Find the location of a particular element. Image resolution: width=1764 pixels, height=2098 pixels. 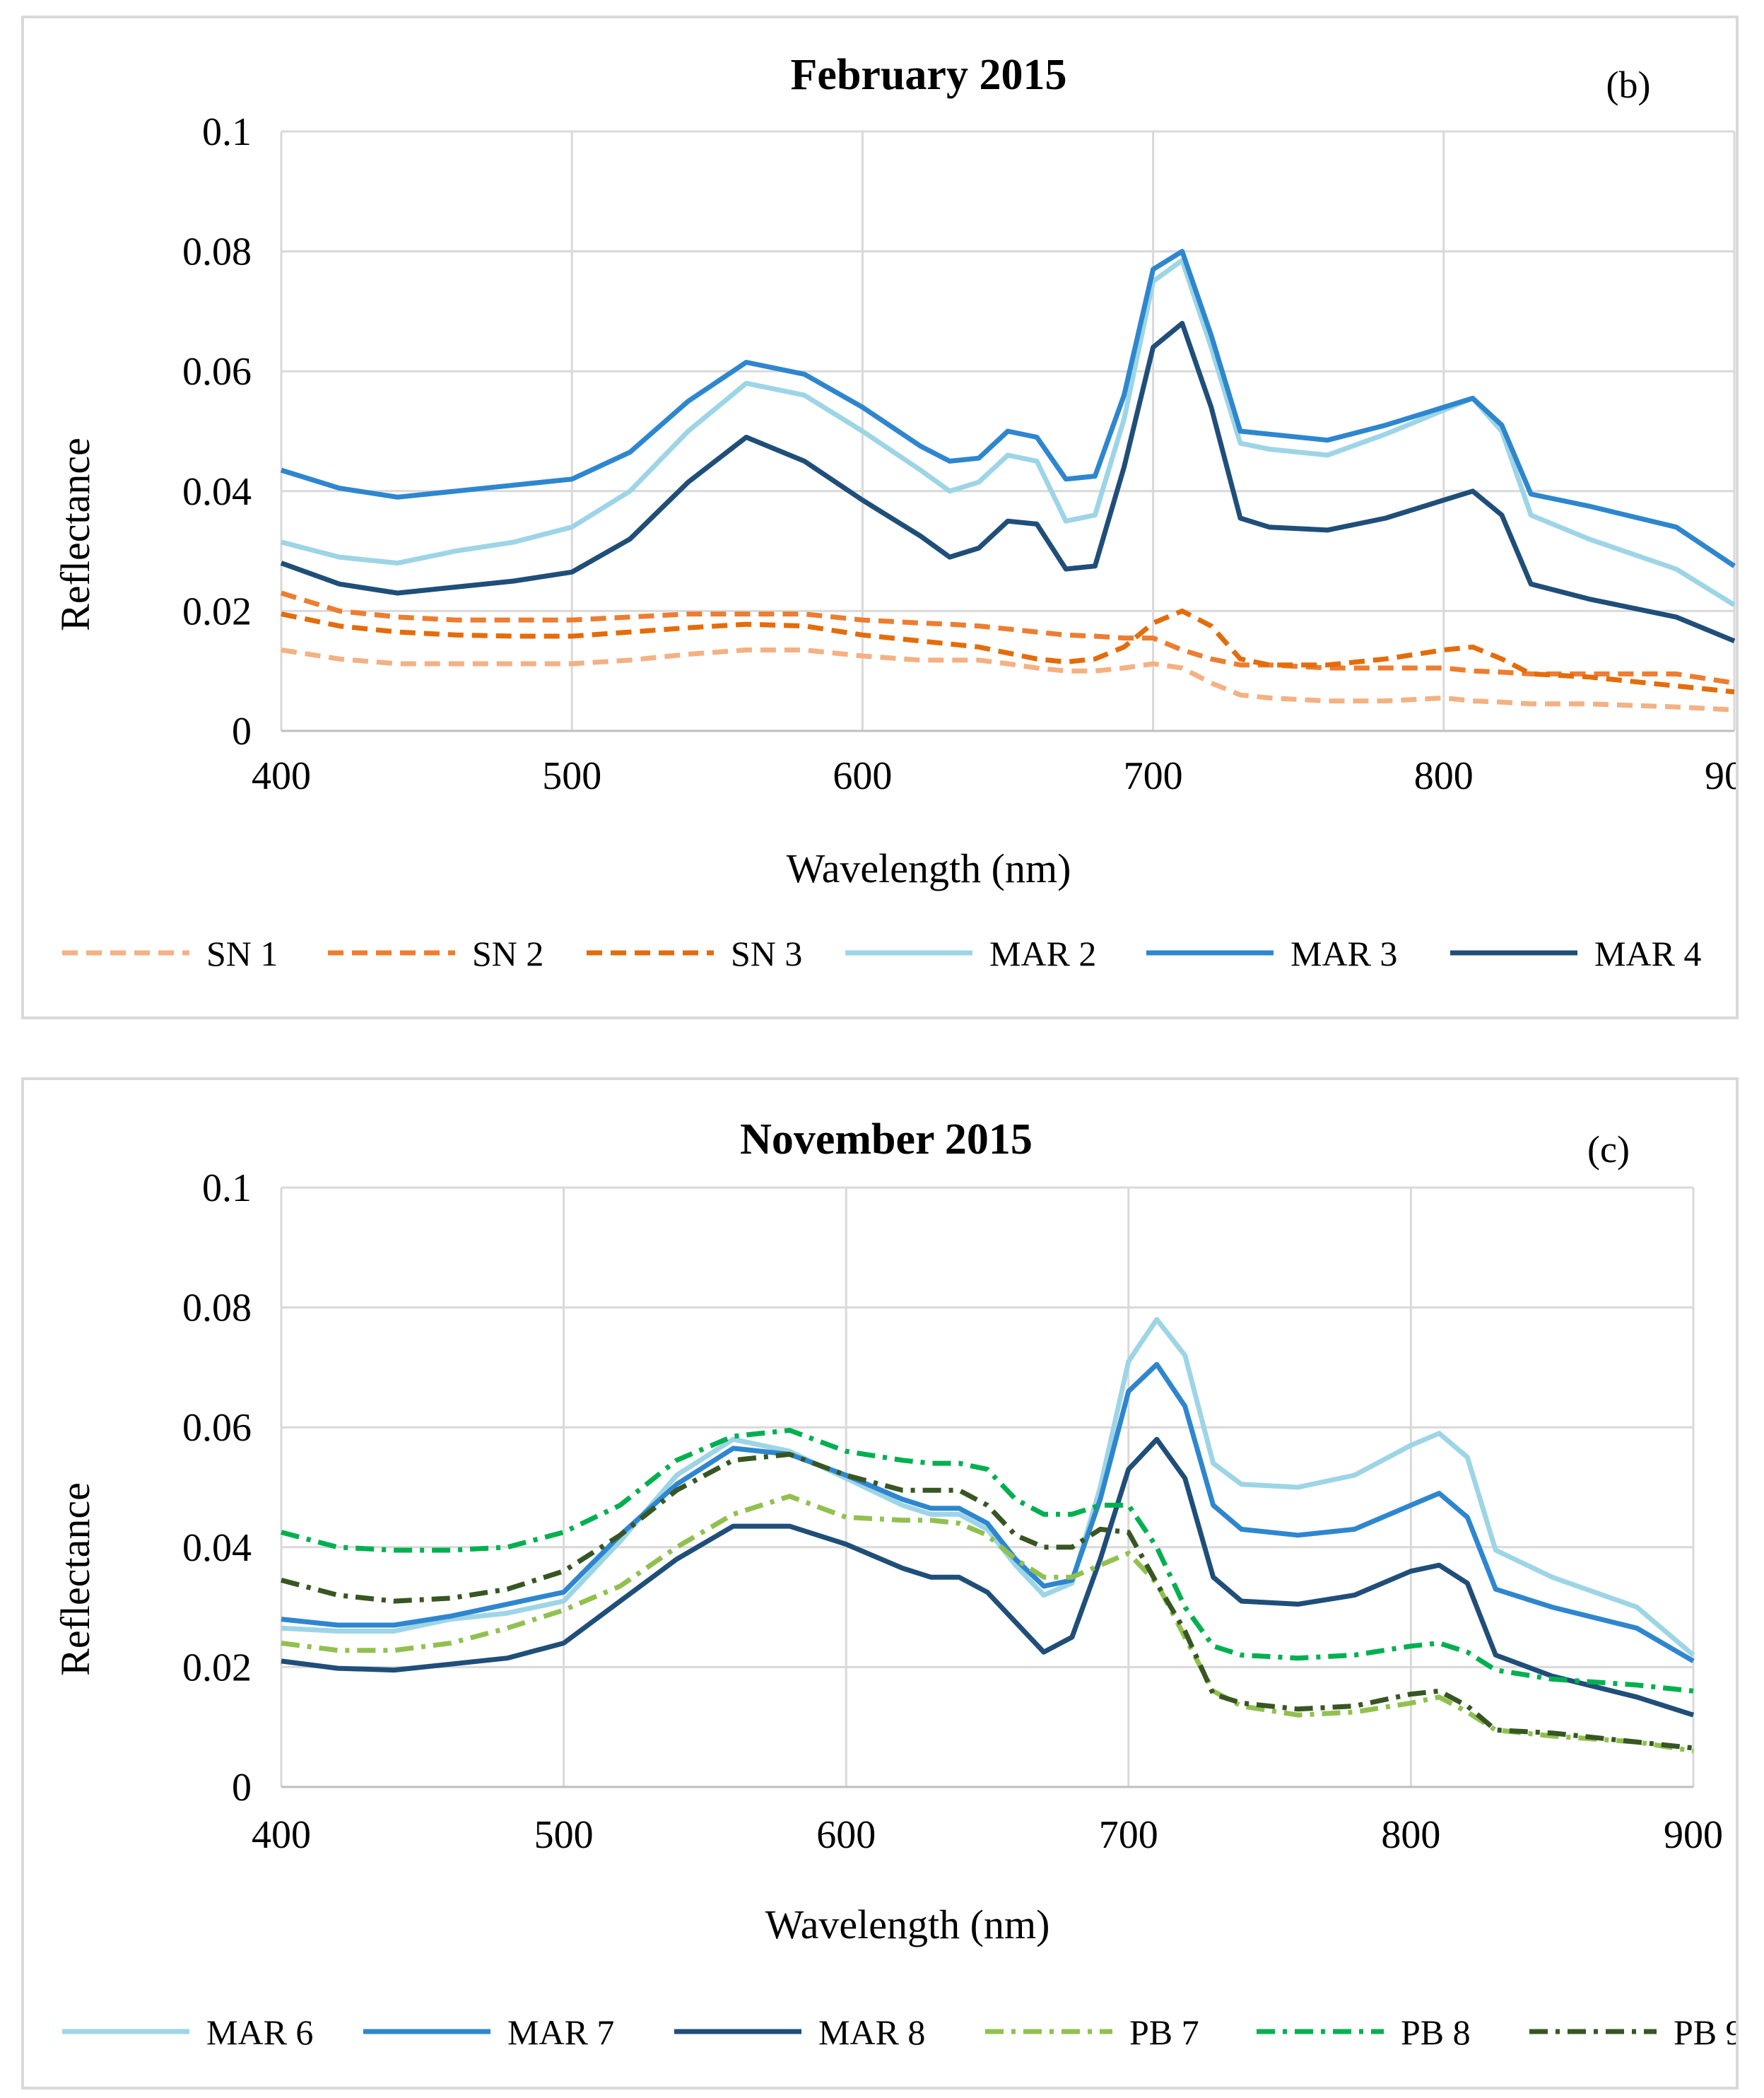

legend-label-pb-7: PB 7 is located at coordinates (1164, 2032).